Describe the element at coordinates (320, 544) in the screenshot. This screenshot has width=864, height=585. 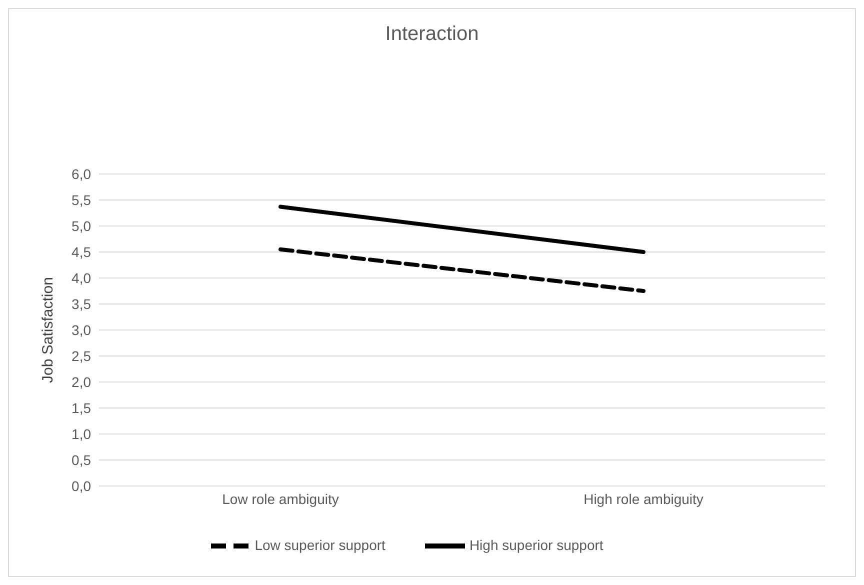
I see `legend-label: Low superior support` at that location.